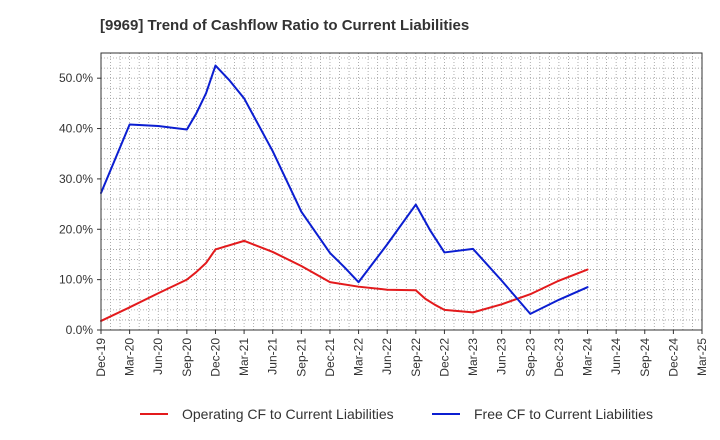 The height and width of the screenshot is (440, 720). Describe the element at coordinates (76, 78) in the screenshot. I see `y-tick-label: 50.0%` at that location.